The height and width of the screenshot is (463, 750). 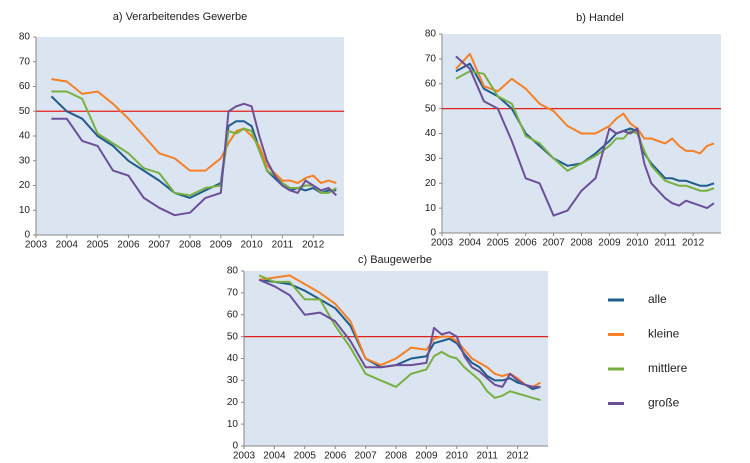 What do you see at coordinates (180, 17) in the screenshot?
I see `chart-title: a) Verarbeitendes Gewerbe` at bounding box center [180, 17].